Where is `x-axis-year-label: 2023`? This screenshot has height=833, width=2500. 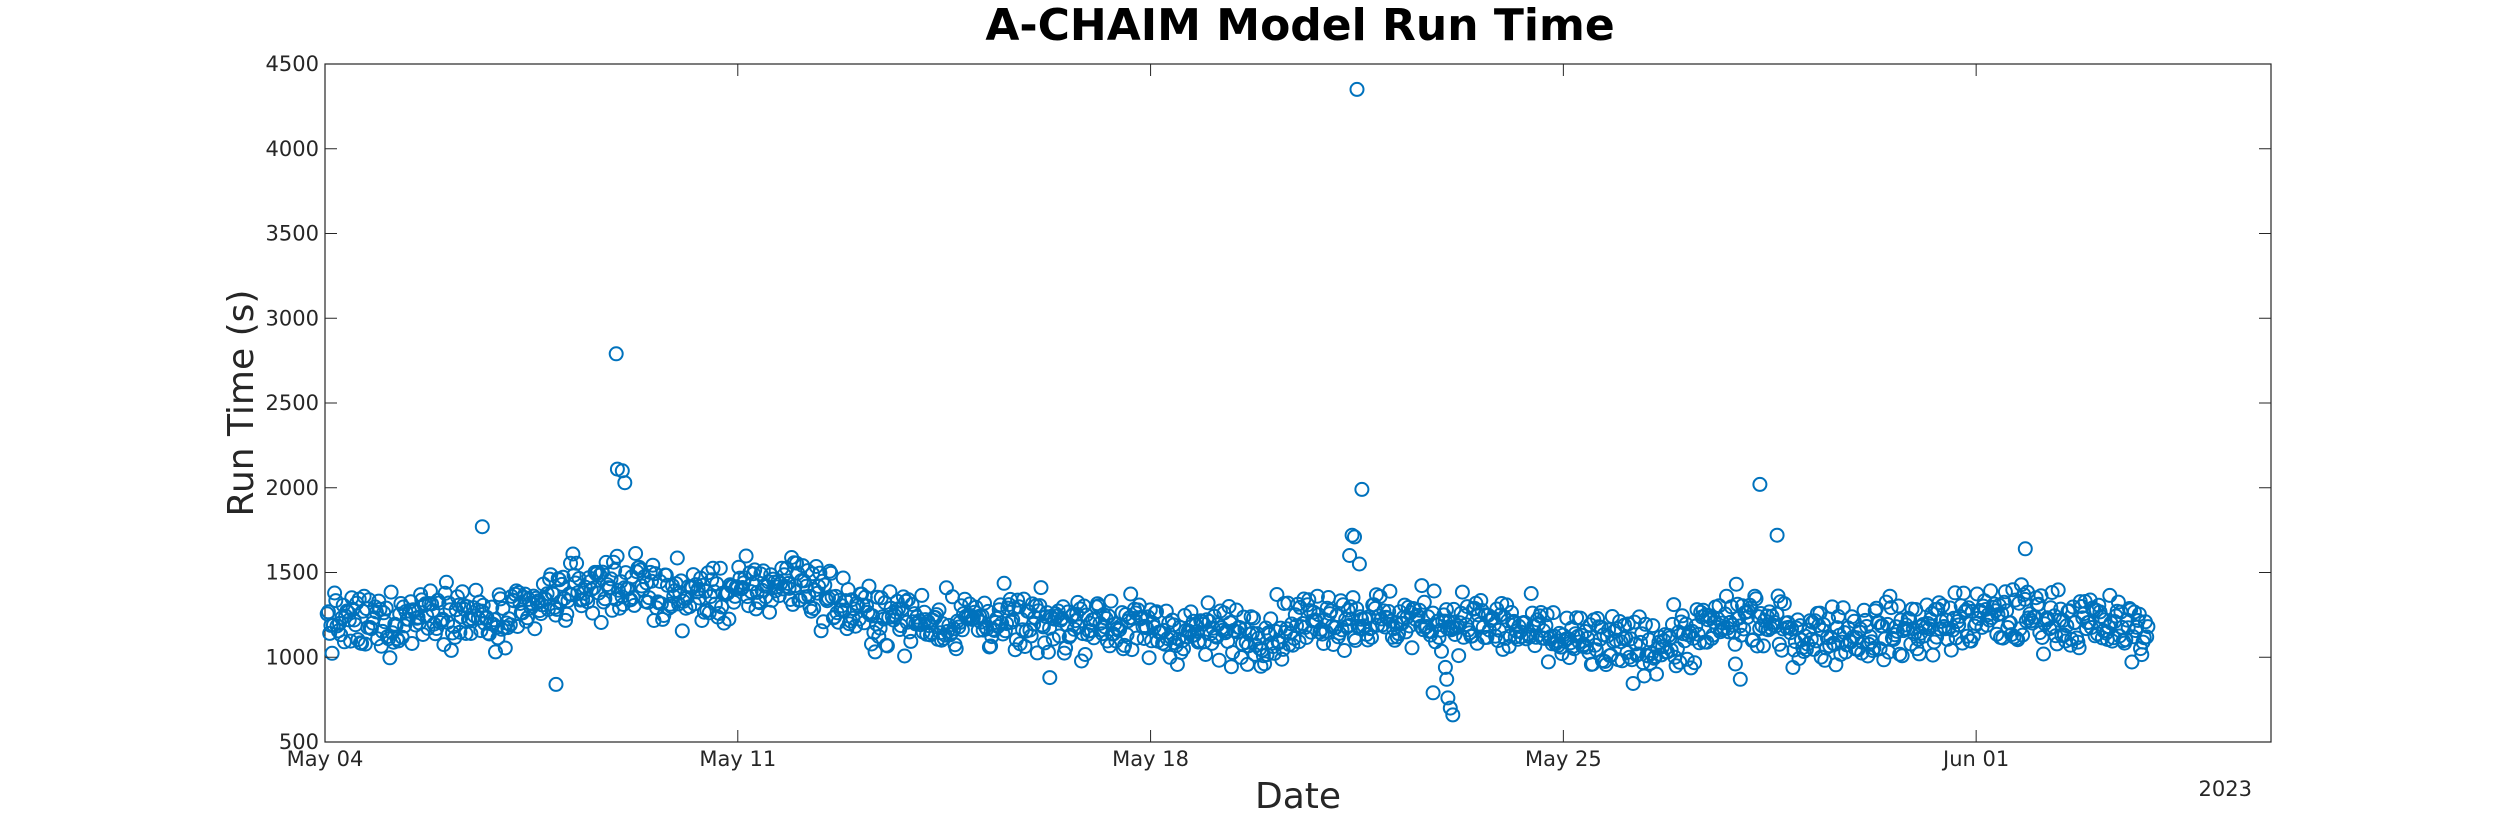
x-axis-year-label: 2023 is located at coordinates (2225, 789).